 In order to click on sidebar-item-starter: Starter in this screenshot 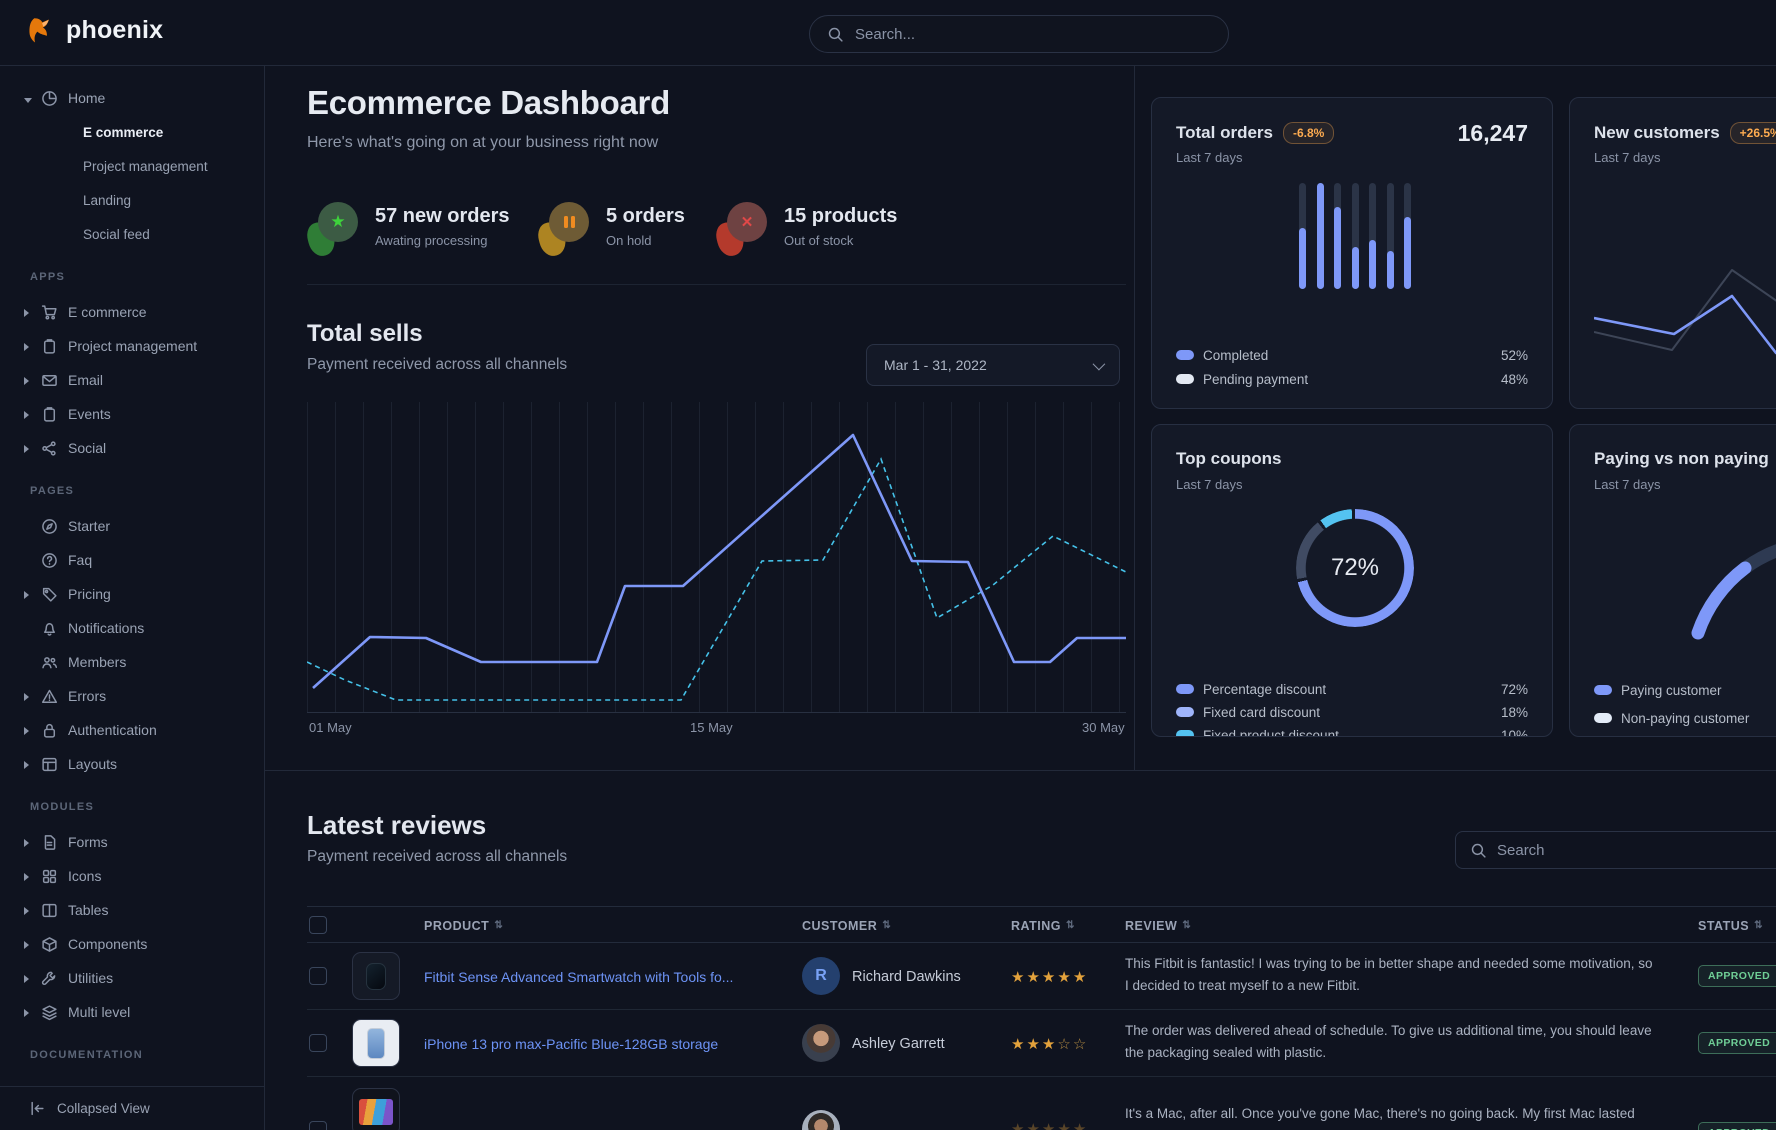, I will do `click(132, 526)`.